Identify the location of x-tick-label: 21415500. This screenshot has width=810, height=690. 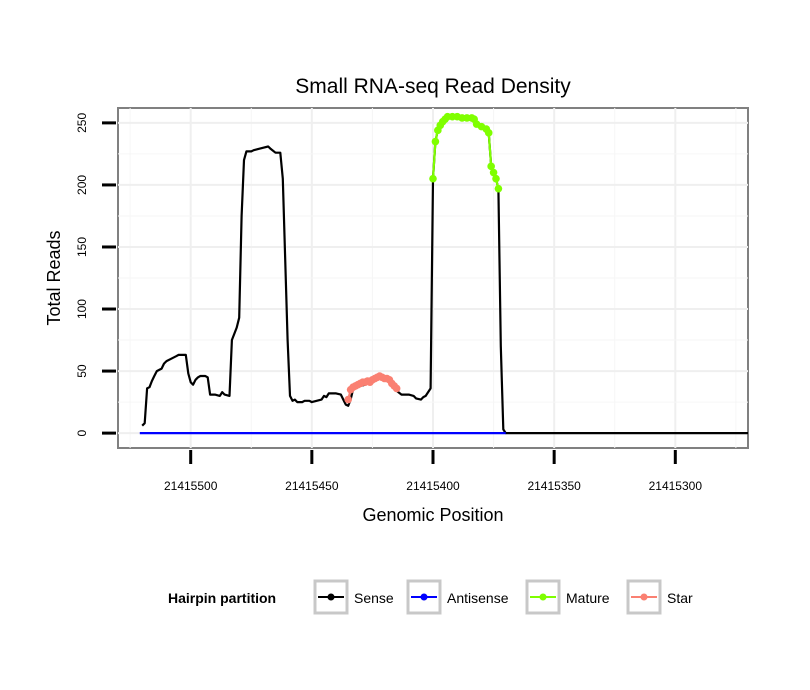
(191, 486).